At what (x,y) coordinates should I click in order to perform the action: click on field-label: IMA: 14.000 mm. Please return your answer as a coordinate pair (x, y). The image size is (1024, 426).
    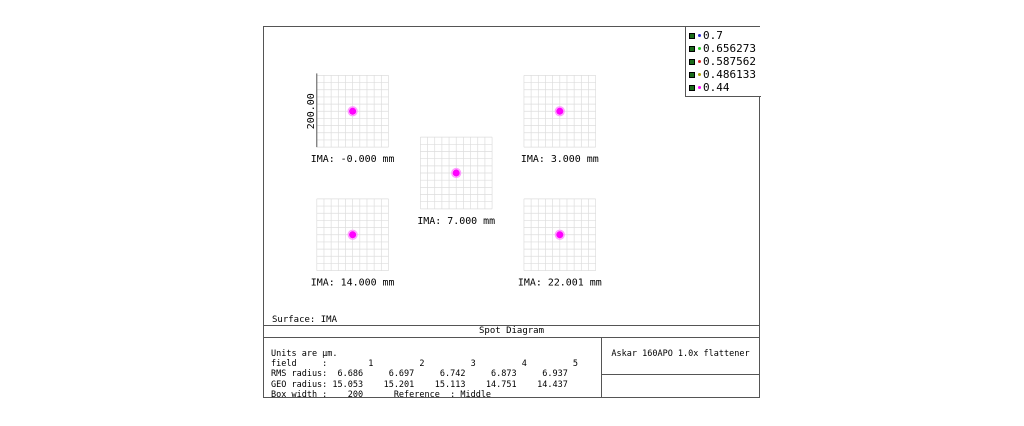
    Looking at the image, I should click on (353, 283).